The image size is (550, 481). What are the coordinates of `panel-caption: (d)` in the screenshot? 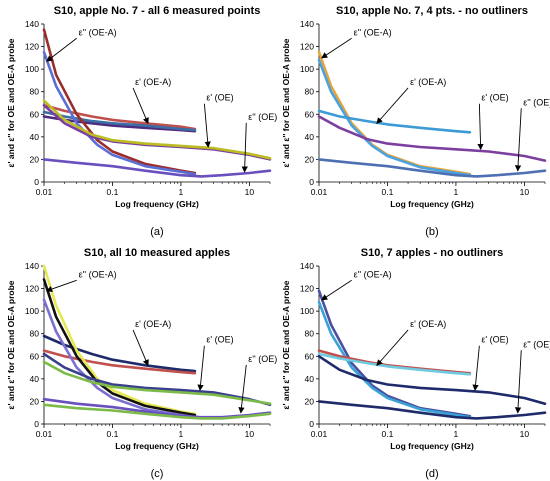 It's located at (431, 474).